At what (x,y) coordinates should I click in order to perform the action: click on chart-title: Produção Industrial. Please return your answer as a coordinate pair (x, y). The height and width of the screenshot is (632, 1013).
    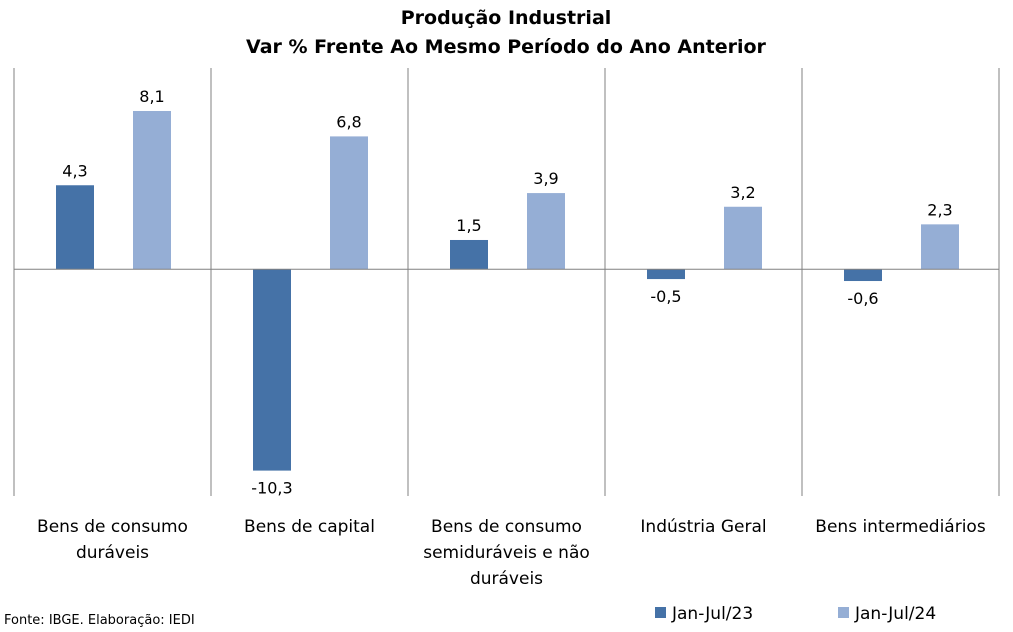
    Looking at the image, I should click on (506, 18).